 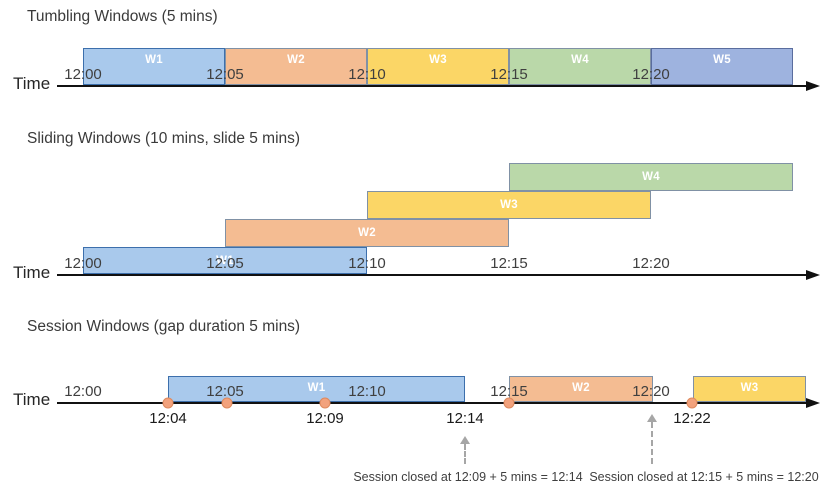 What do you see at coordinates (122, 16) in the screenshot?
I see `section-title-tumbling: Tumbling Windows (5 mins)` at bounding box center [122, 16].